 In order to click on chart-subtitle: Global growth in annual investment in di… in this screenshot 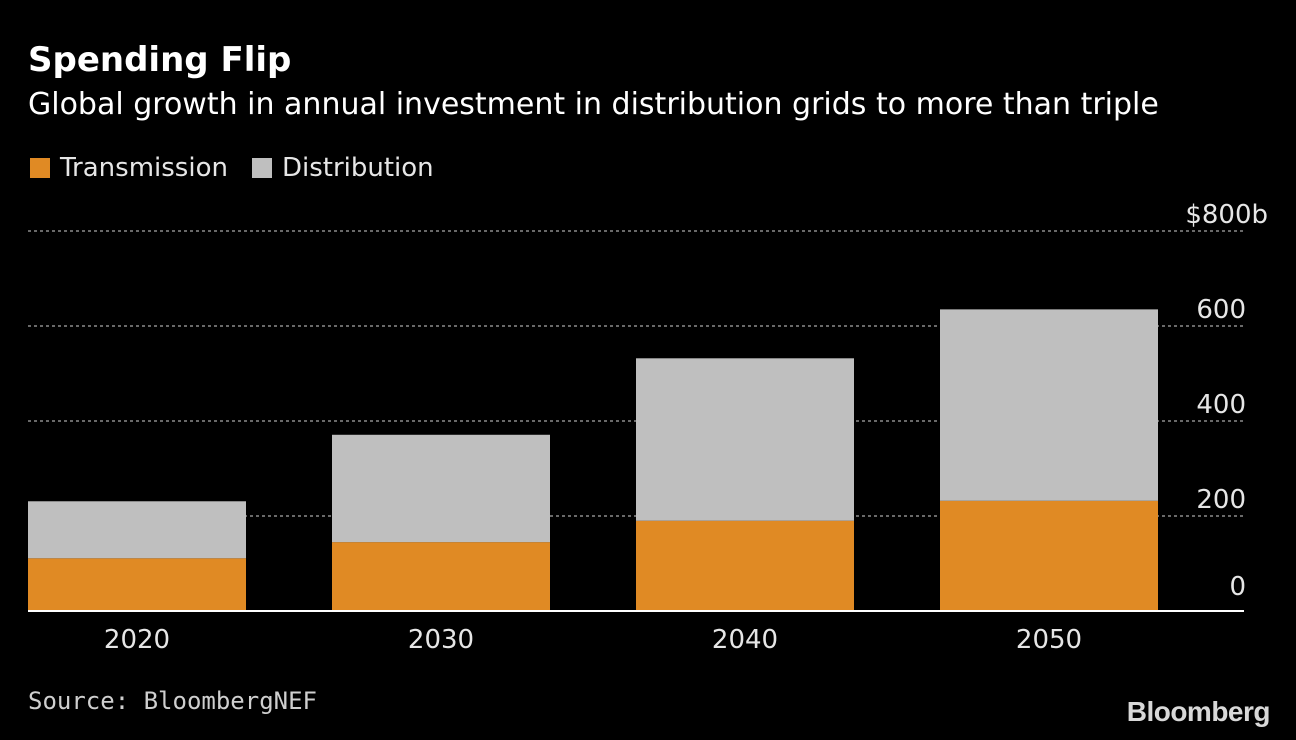, I will do `click(593, 104)`.